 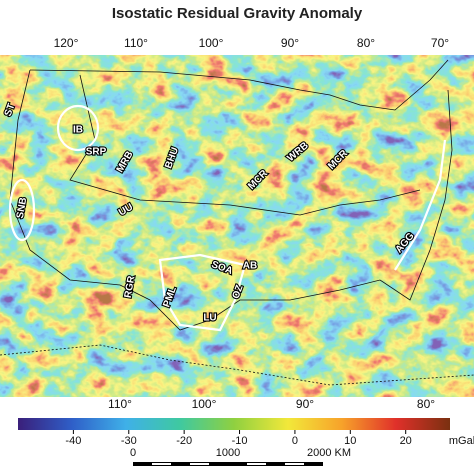 What do you see at coordinates (329, 453) in the screenshot?
I see `scale-label: 2000 KM` at bounding box center [329, 453].